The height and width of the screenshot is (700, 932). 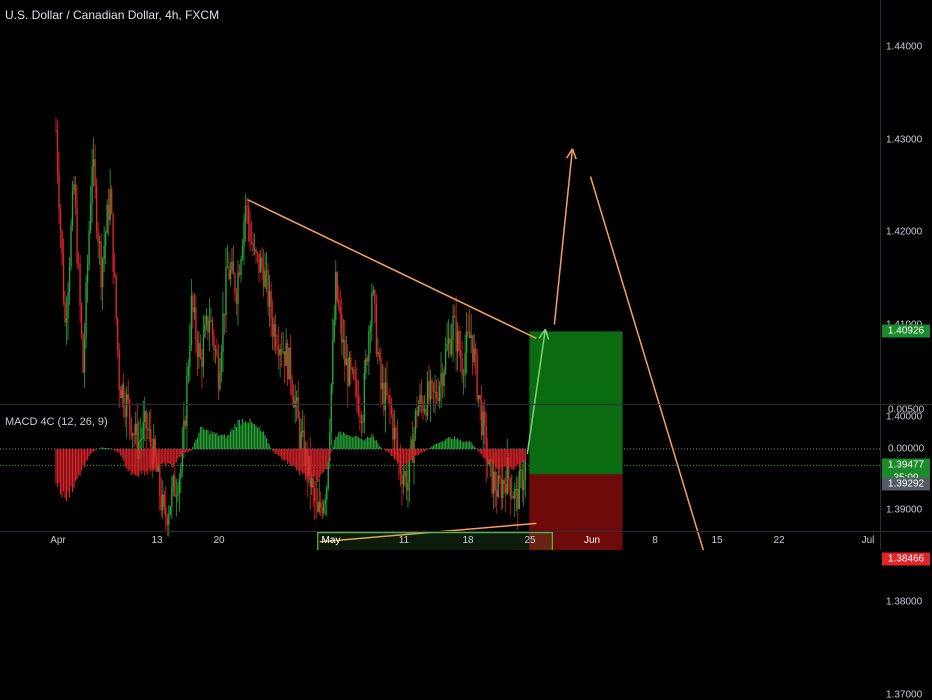 I want to click on macd-tick-label: 0.00000, so click(x=906, y=449).